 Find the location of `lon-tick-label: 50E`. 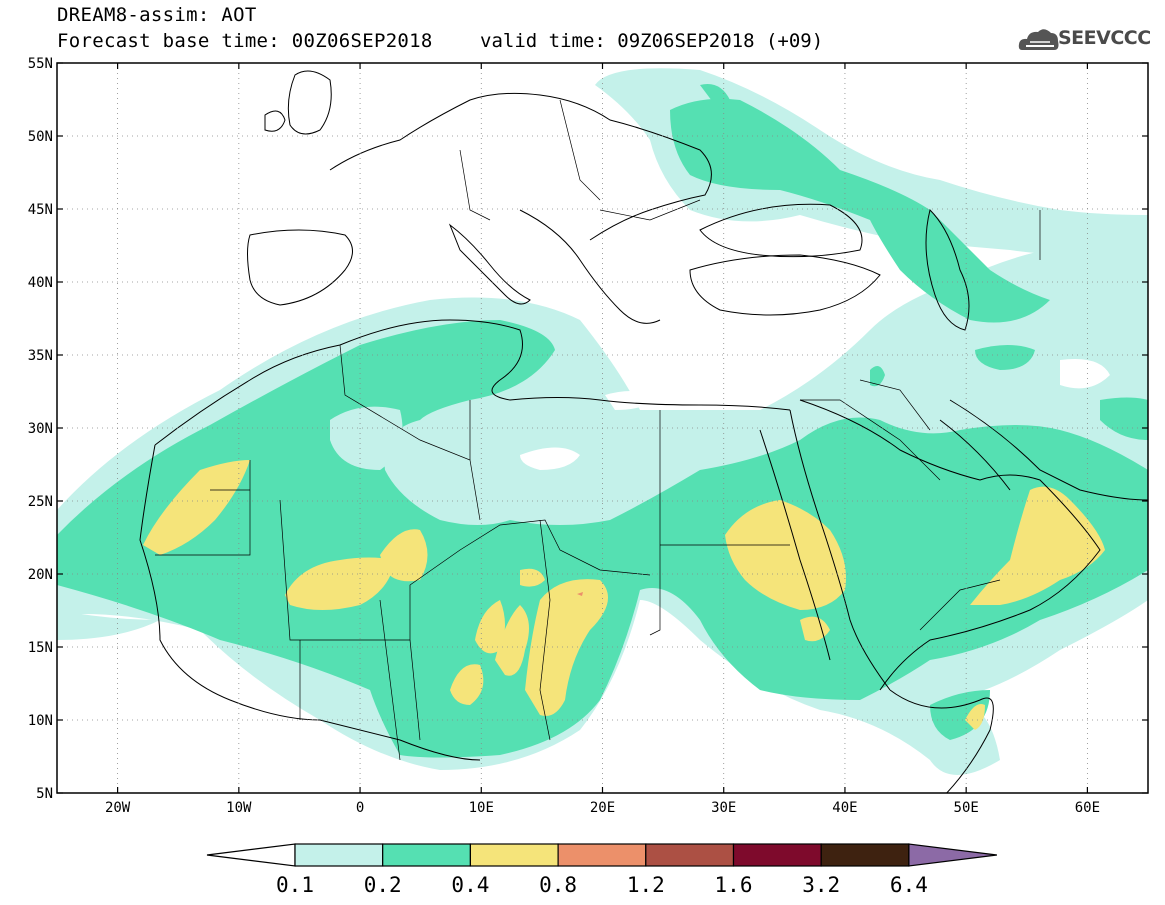

lon-tick-label: 50E is located at coordinates (966, 808).